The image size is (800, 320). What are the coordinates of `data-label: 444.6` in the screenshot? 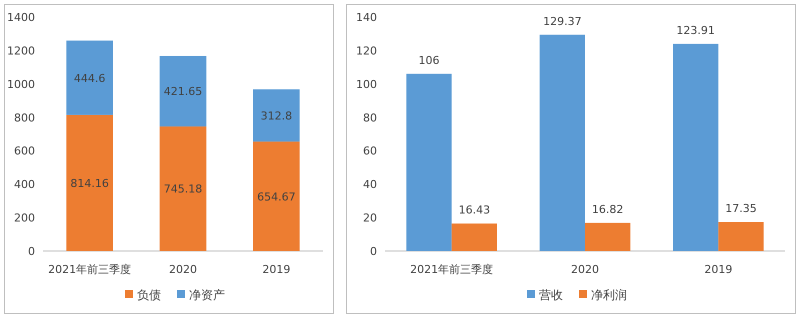 It's located at (90, 78).